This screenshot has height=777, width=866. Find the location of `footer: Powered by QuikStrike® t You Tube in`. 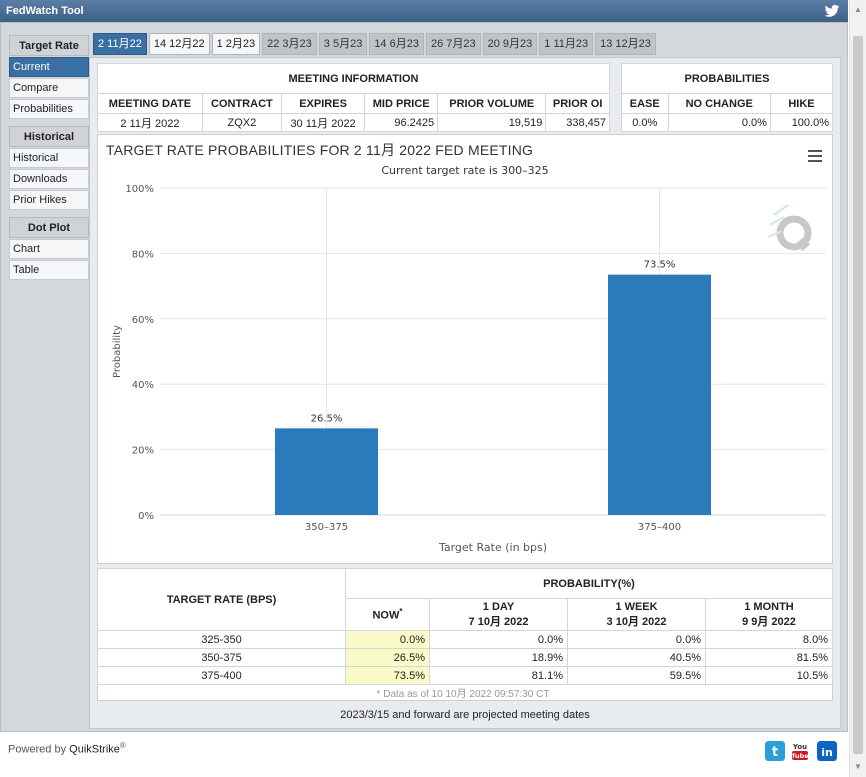

footer: Powered by QuikStrike® t You Tube in is located at coordinates (424, 755).